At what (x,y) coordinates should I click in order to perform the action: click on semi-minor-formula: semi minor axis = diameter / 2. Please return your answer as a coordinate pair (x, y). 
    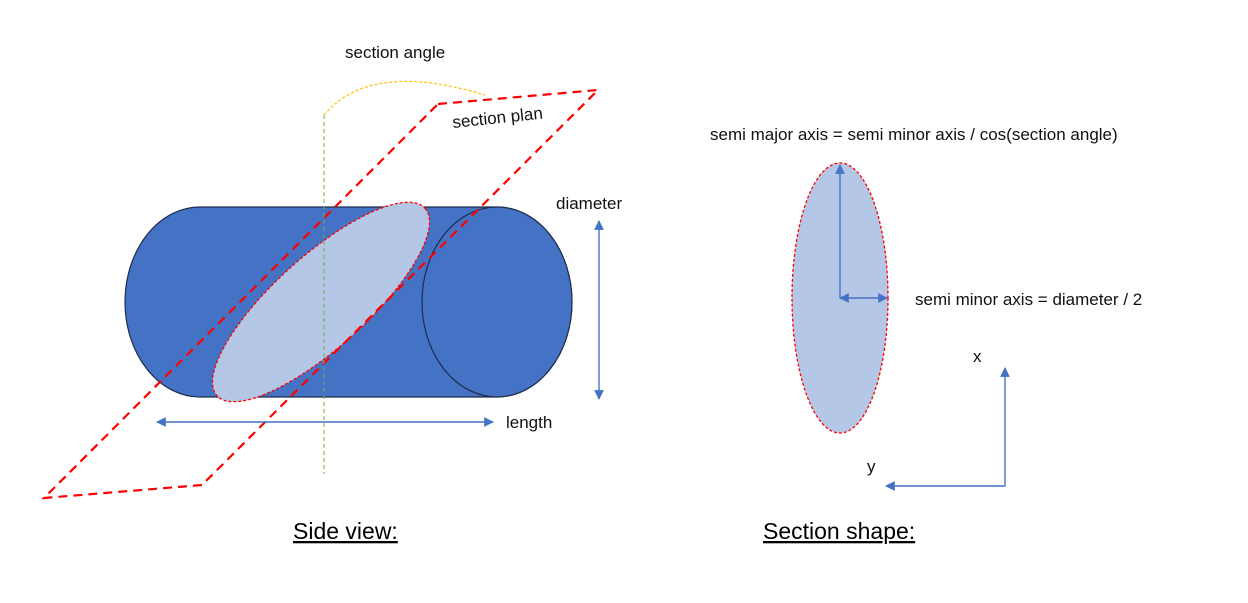
    Looking at the image, I should click on (1028, 299).